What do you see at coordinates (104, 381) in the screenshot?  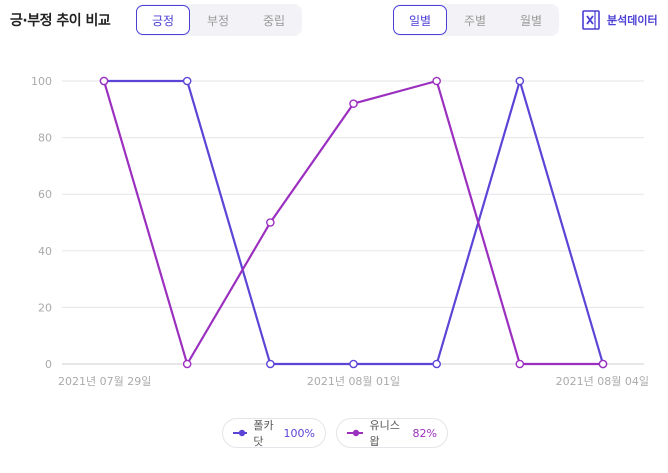 I see `x-tick-label: 2021년 07월 29일` at bounding box center [104, 381].